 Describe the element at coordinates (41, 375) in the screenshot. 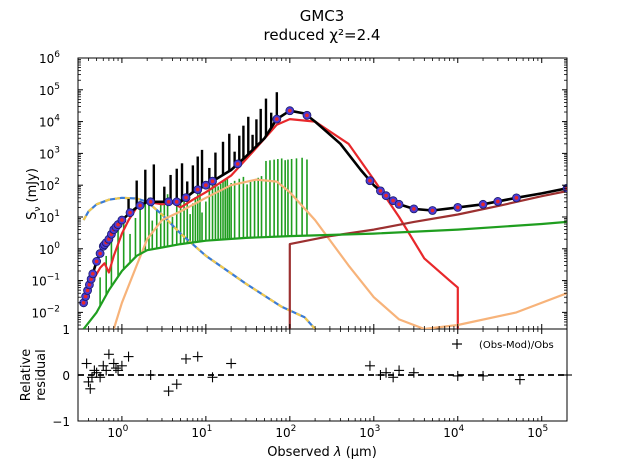

I see `residual-y-title-2: residual` at that location.